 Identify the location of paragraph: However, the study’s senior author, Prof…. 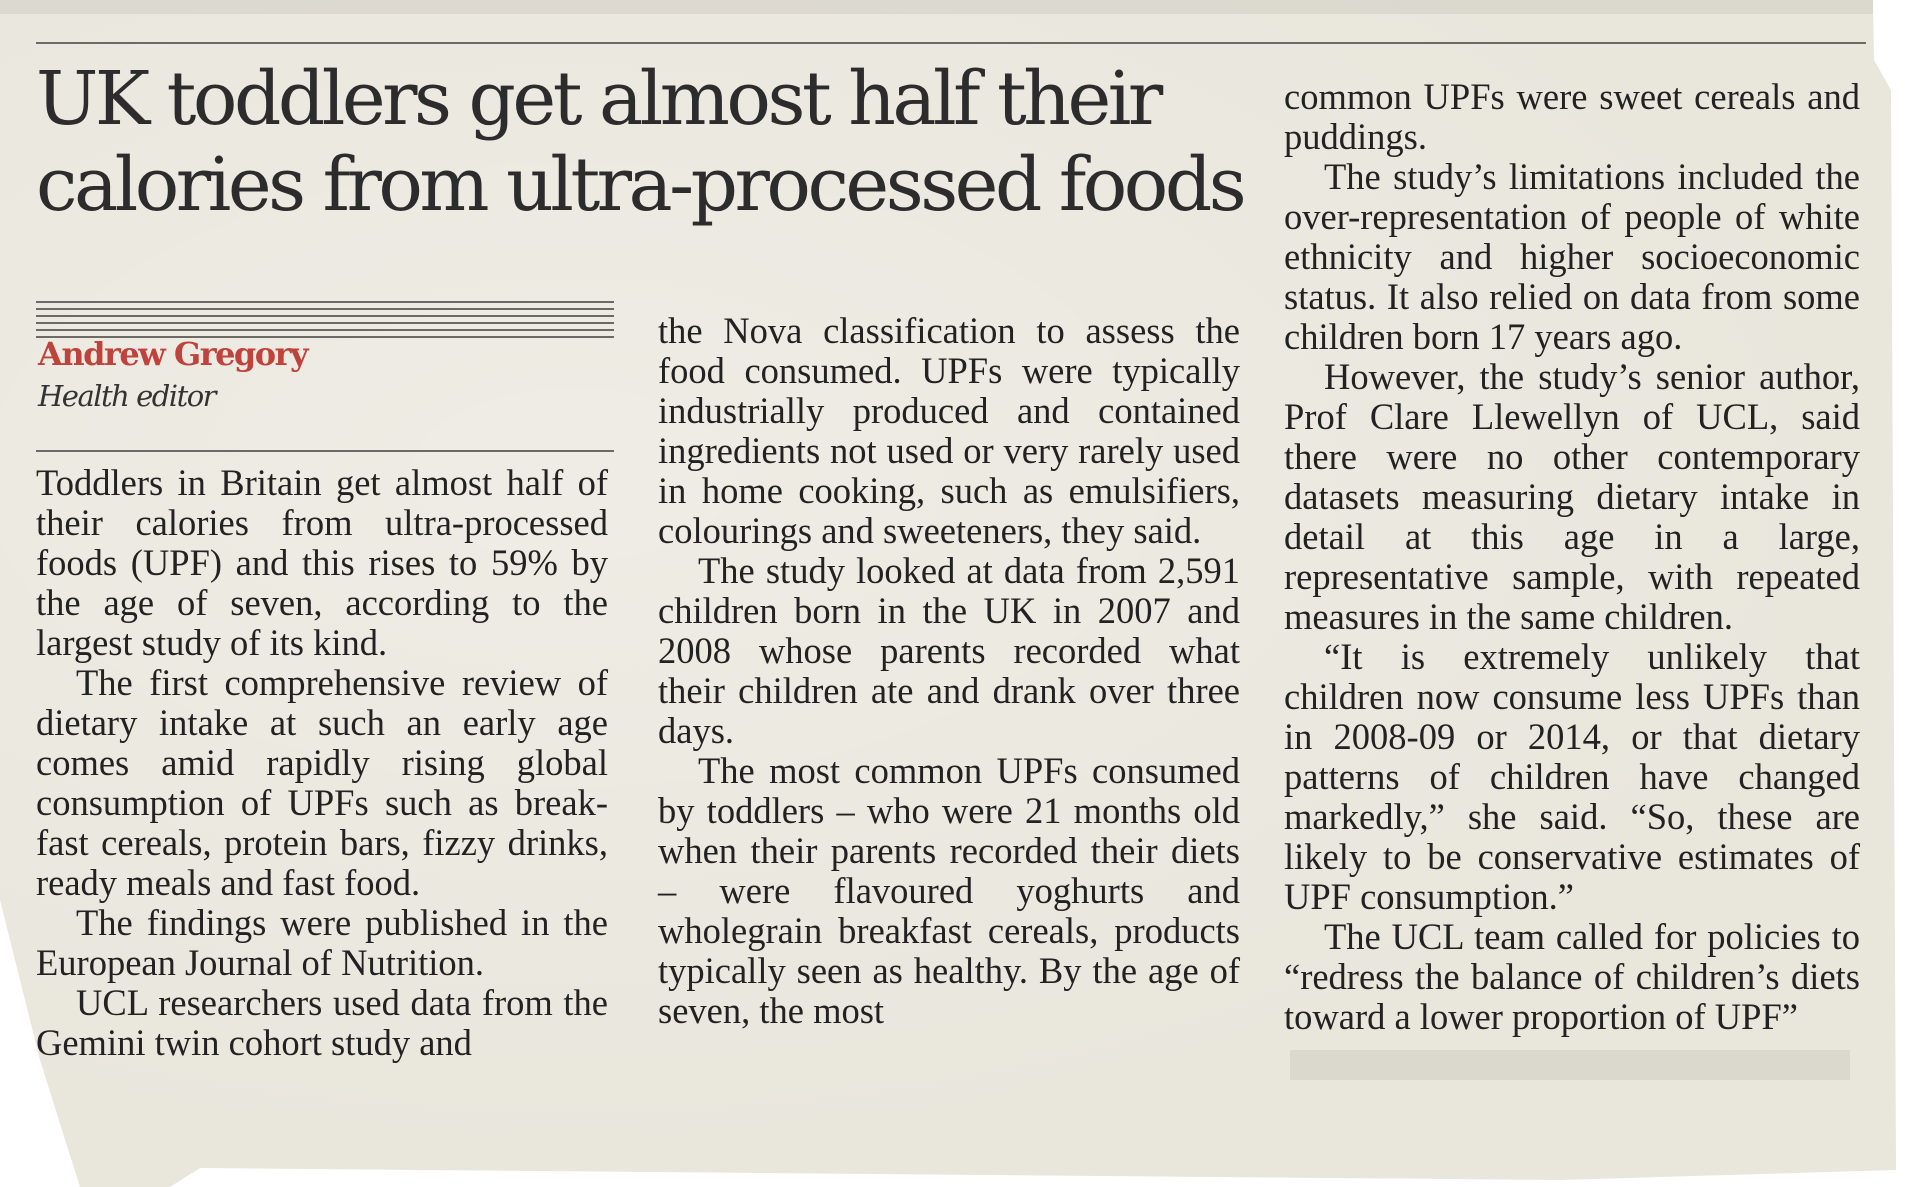
(1572, 496).